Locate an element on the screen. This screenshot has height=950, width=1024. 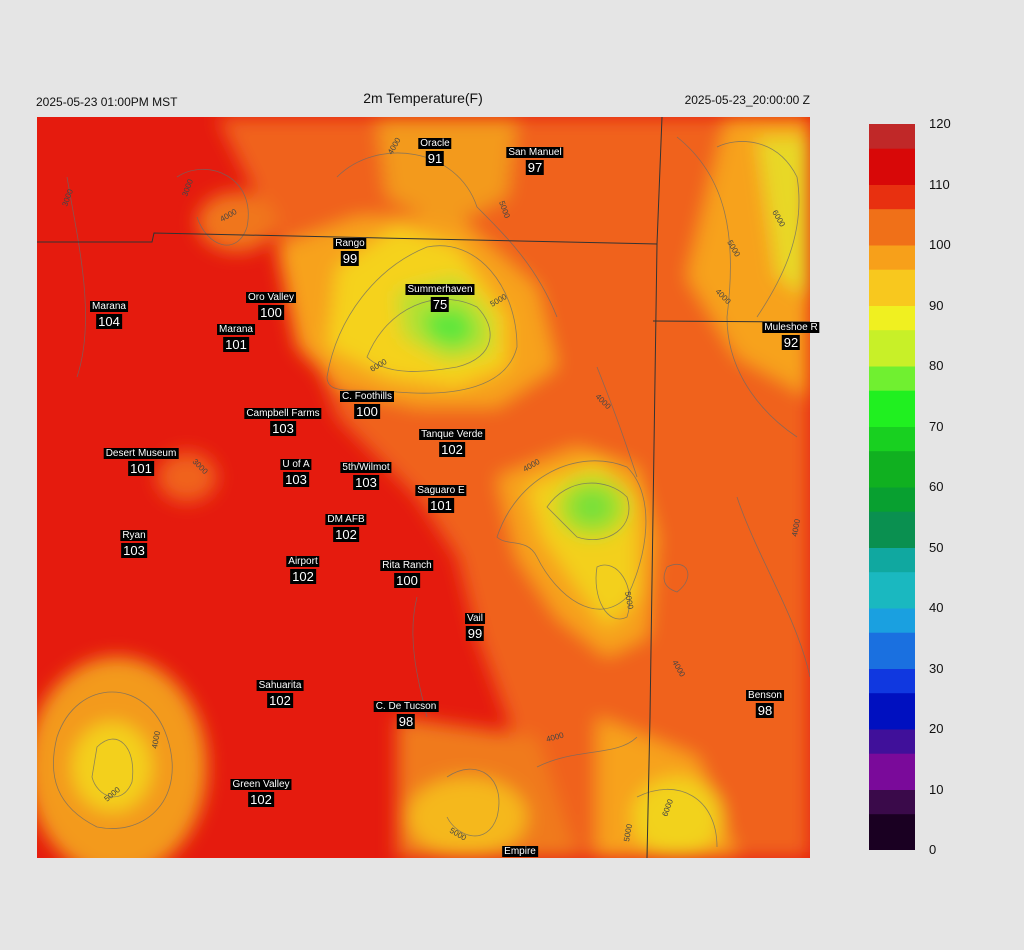
colorbar-tick-label: 110 is located at coordinates (939, 184).